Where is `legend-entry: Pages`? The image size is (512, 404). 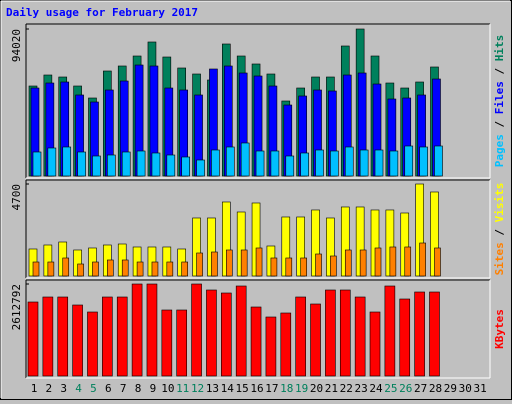
legend-entry: Pages is located at coordinates (499, 150).